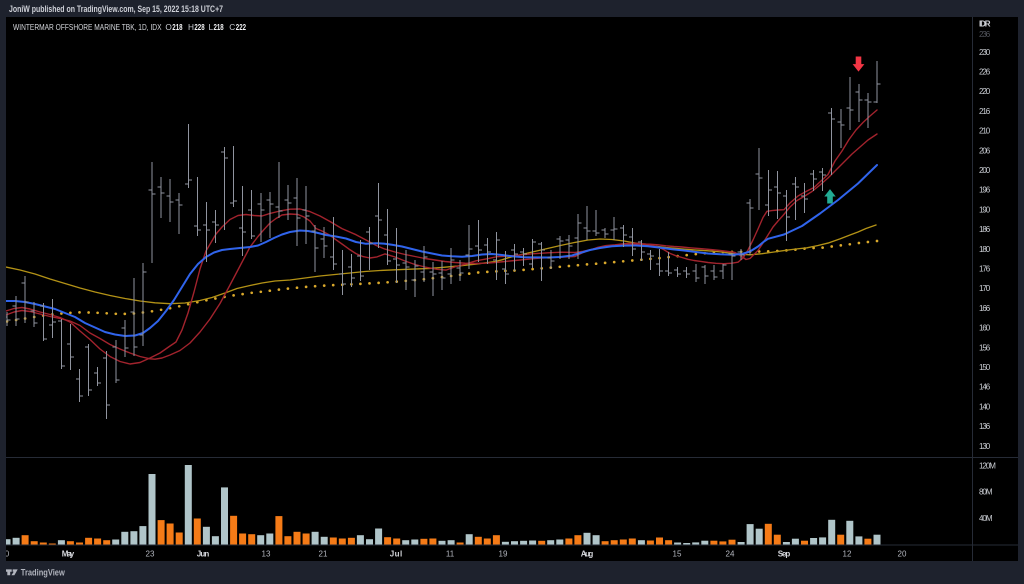  What do you see at coordinates (203, 554) in the screenshot?
I see `svg-text: Jun` at bounding box center [203, 554].